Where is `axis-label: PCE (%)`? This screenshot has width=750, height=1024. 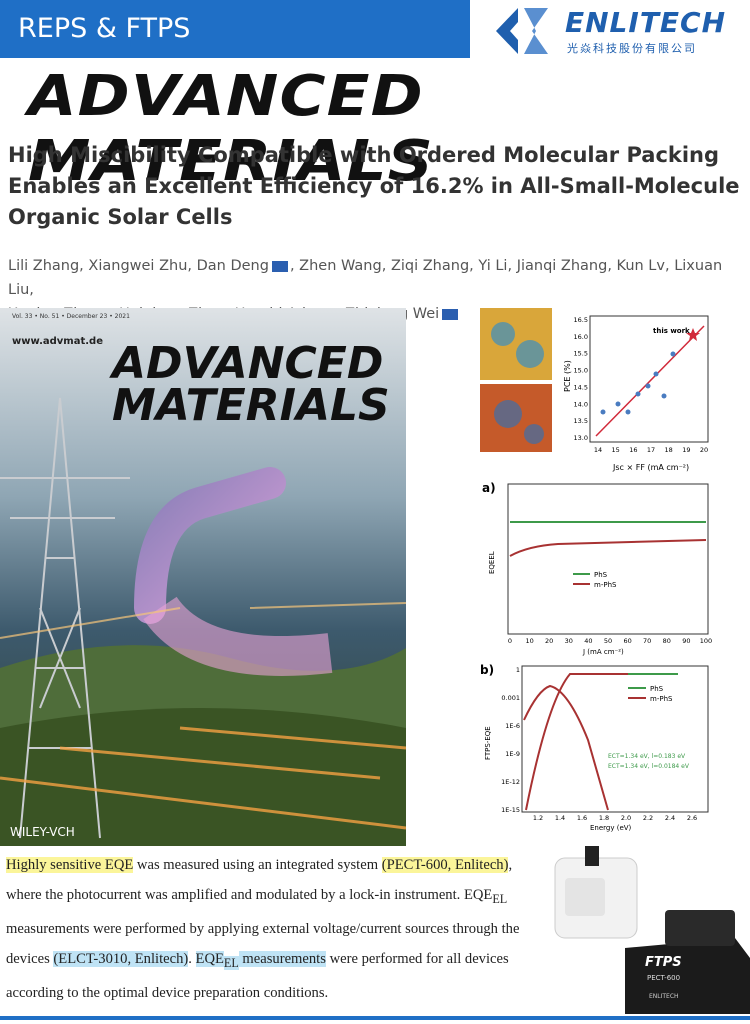 axis-label: PCE (%) is located at coordinates (567, 376).